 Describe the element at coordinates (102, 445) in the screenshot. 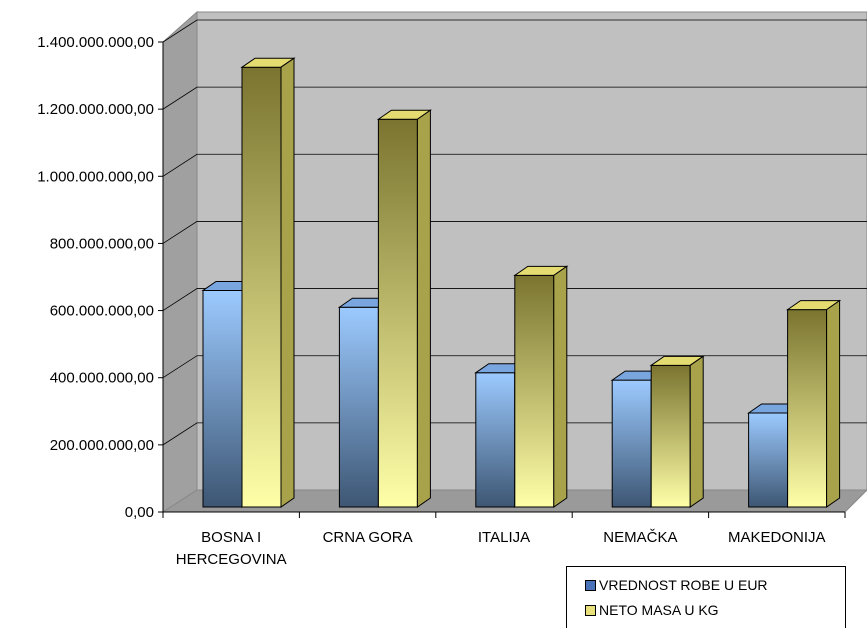

I see `y-tick-label: 200.000.000,00` at that location.